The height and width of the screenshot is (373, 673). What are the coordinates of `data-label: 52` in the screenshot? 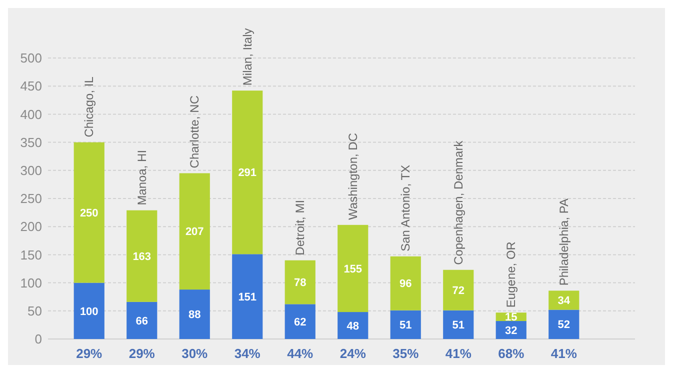 It's located at (564, 325).